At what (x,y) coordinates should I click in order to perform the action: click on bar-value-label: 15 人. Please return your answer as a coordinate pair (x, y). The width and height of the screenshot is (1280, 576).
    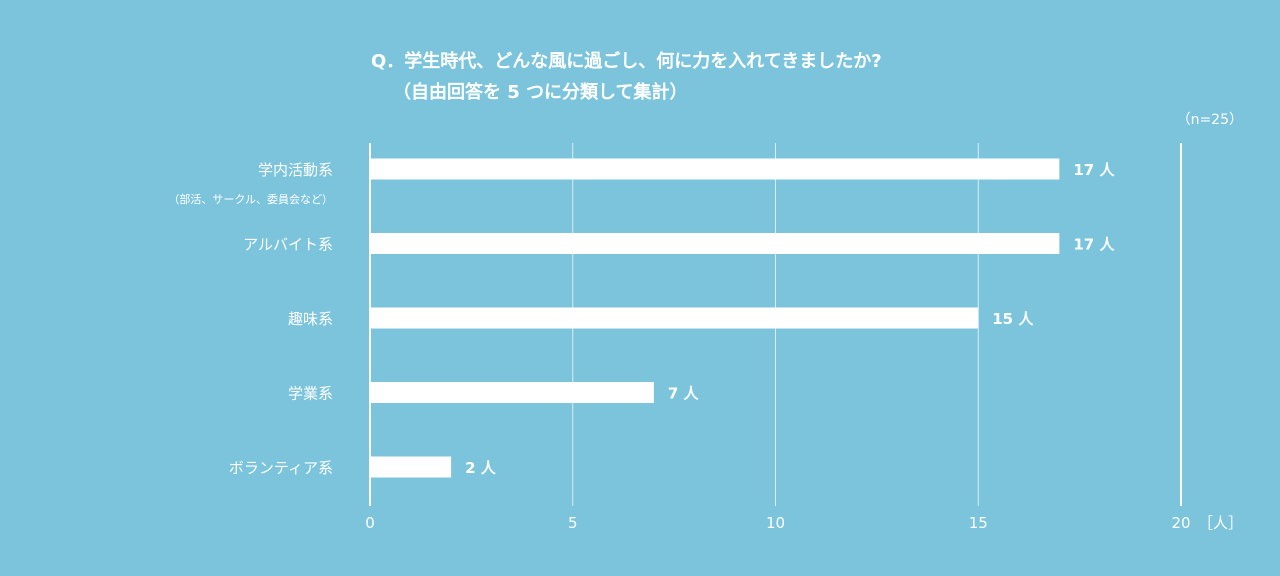
    Looking at the image, I should click on (1013, 319).